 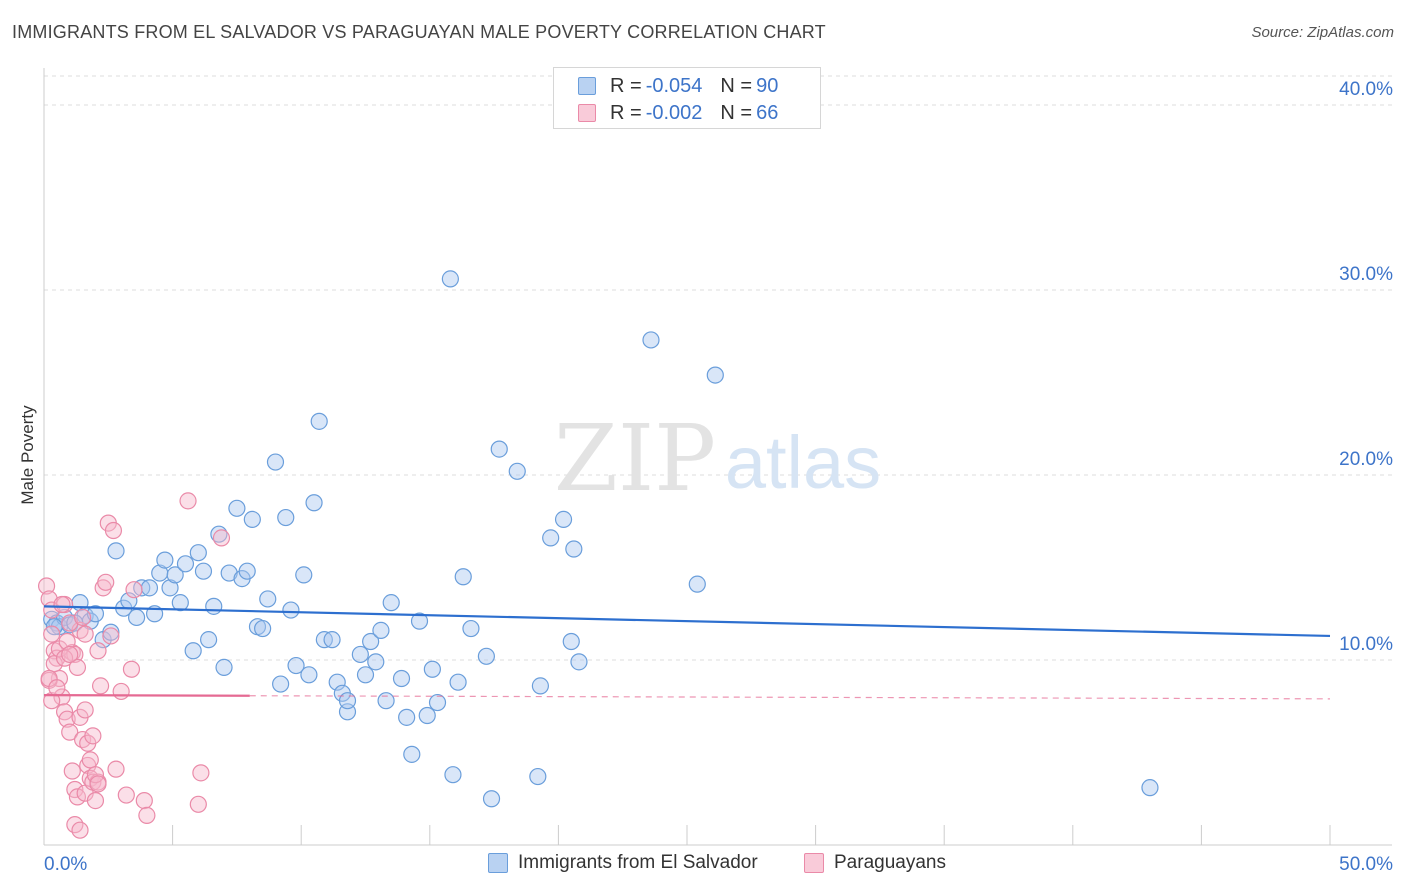 I want to click on watermark-zip: ZIP, so click(x=635, y=458).